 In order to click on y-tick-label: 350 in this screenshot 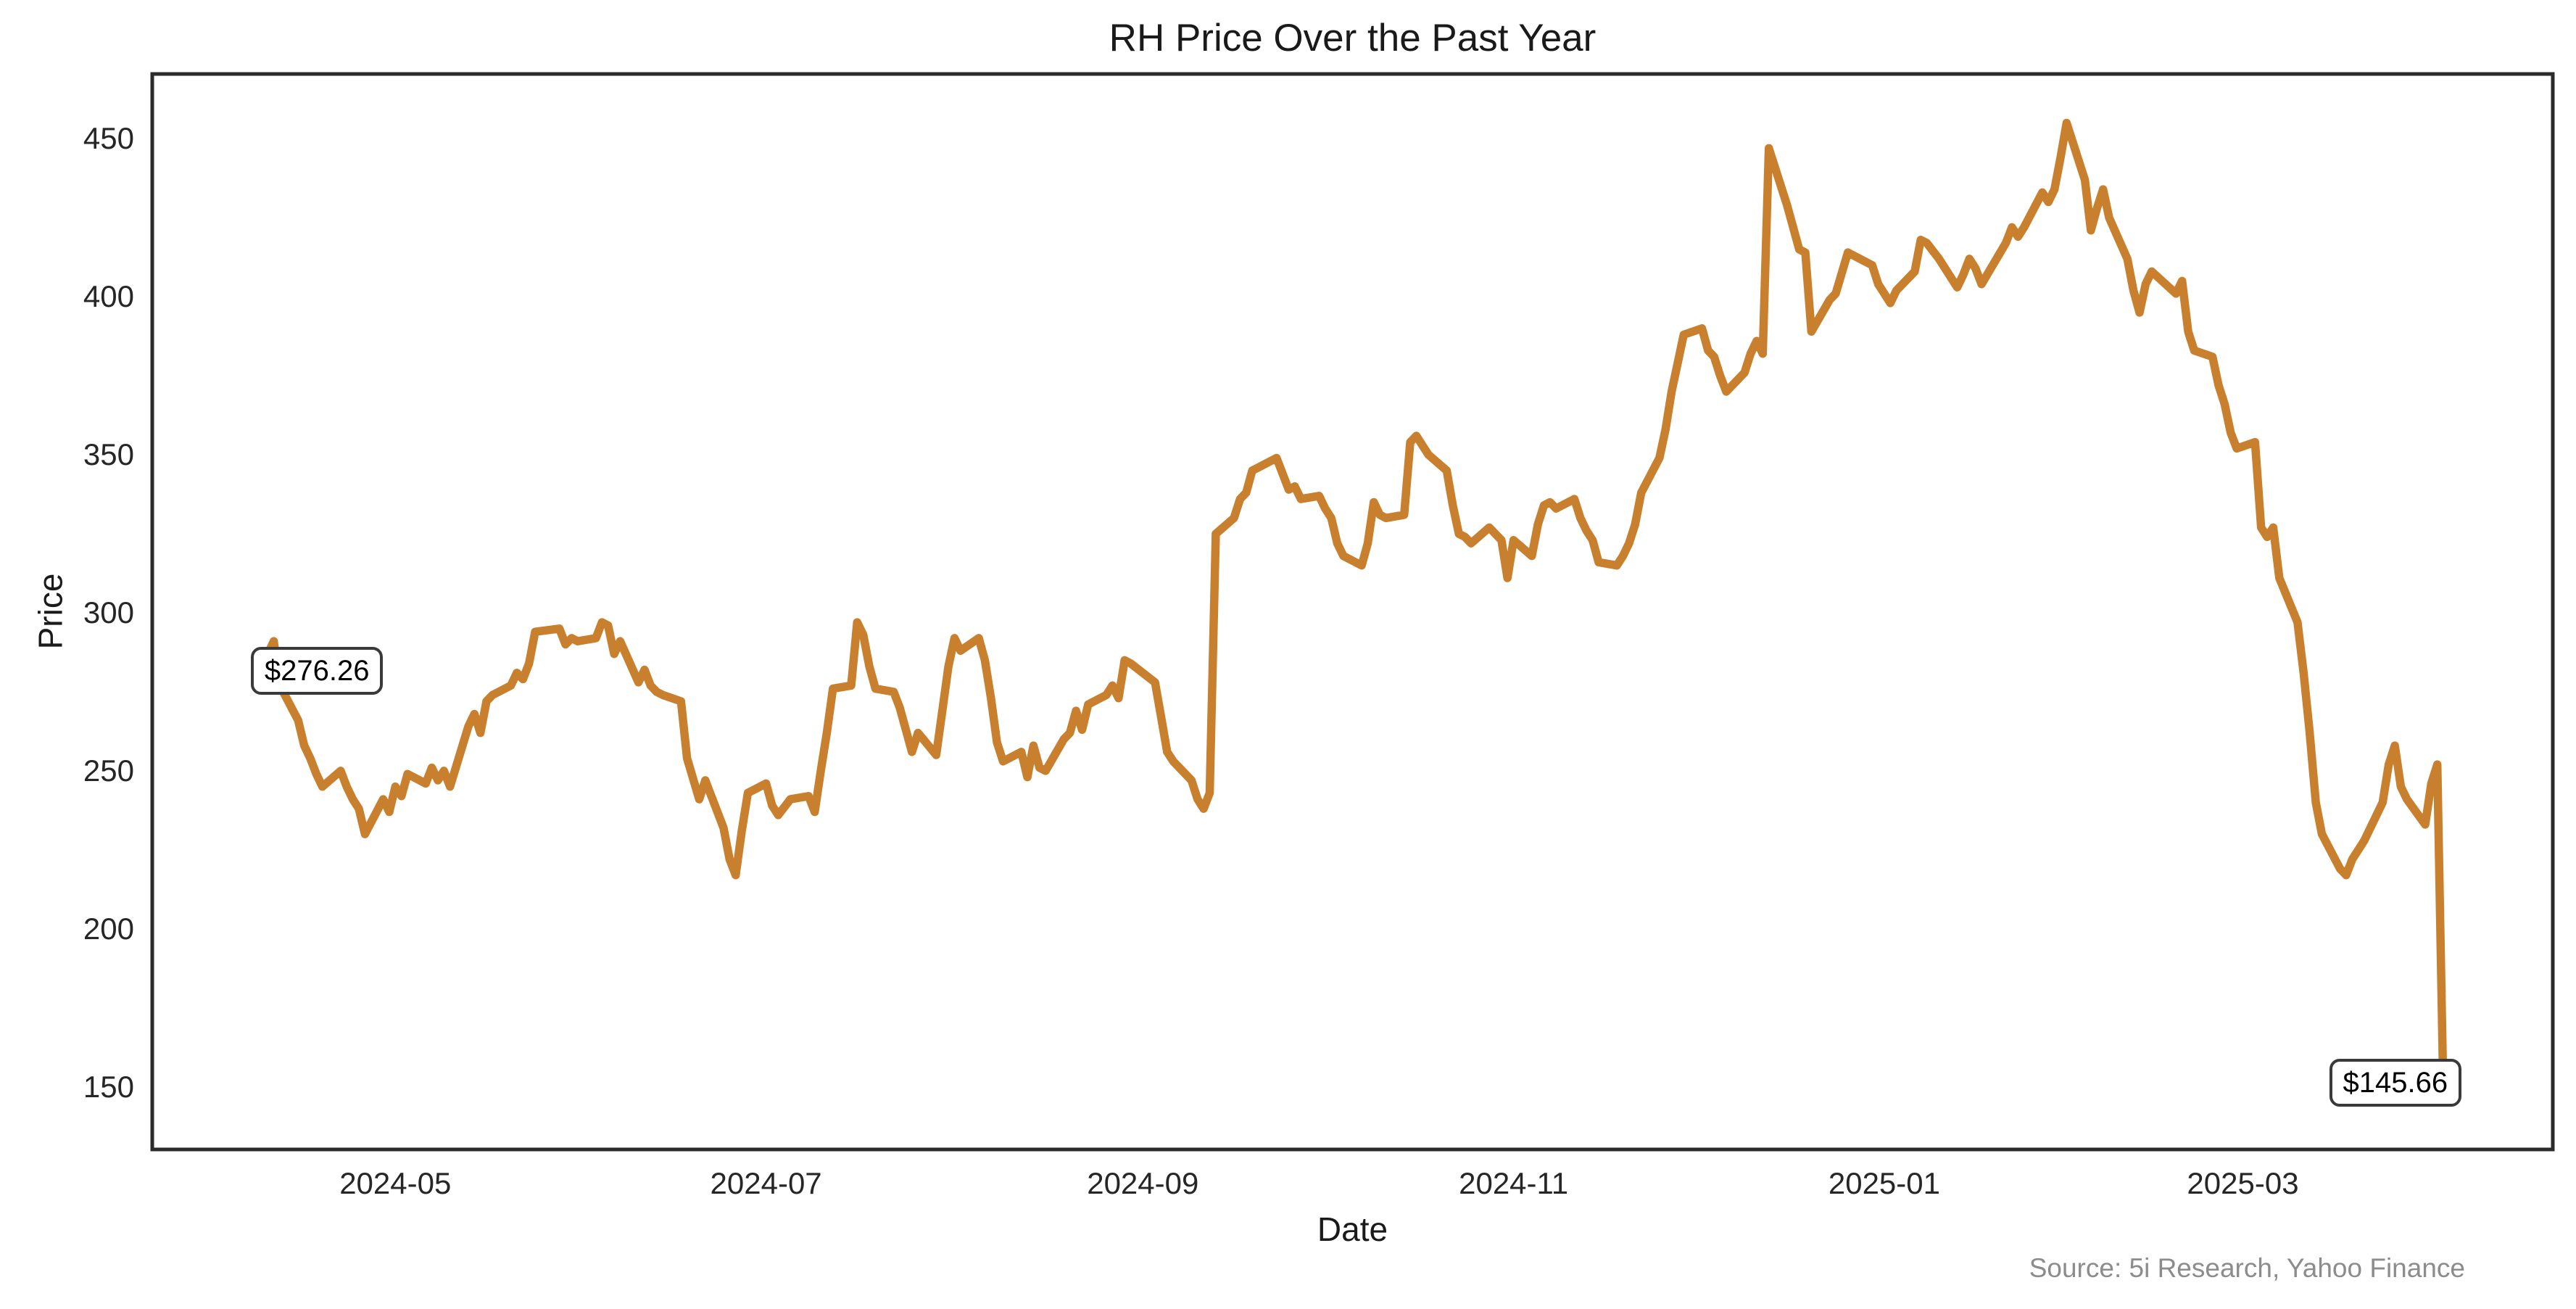, I will do `click(109, 455)`.